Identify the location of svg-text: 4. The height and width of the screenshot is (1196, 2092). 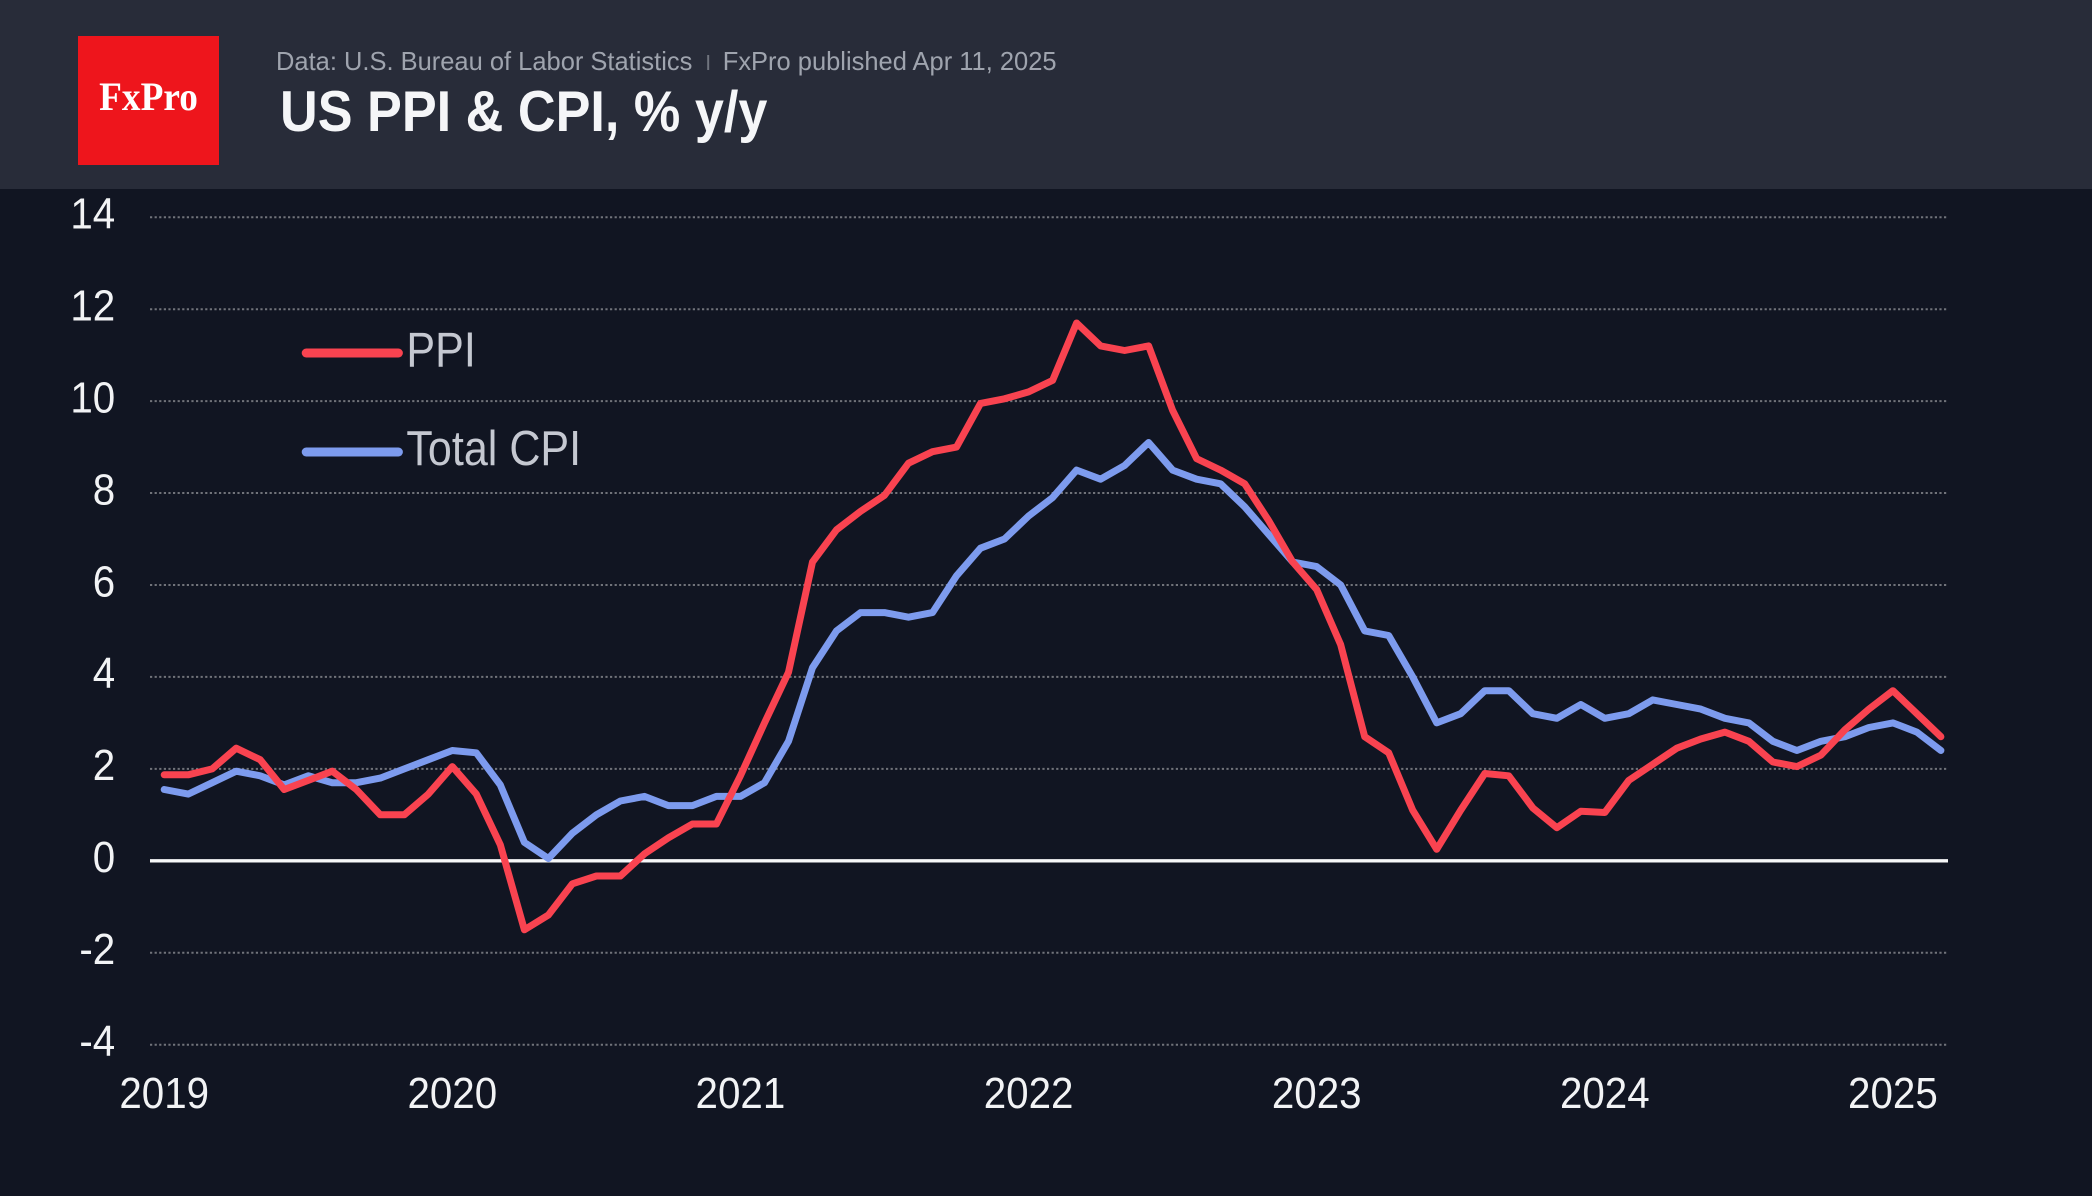
(104, 673).